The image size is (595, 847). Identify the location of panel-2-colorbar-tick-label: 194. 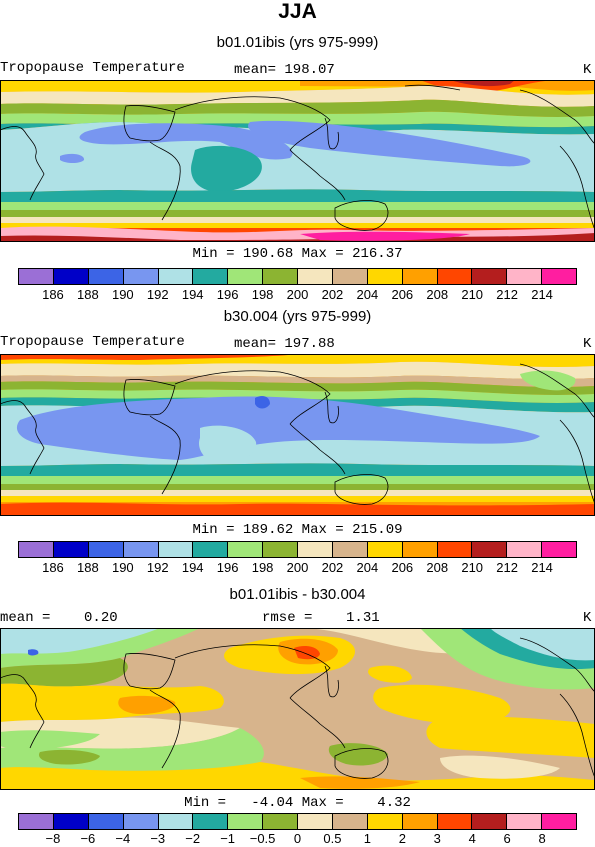
(192, 567).